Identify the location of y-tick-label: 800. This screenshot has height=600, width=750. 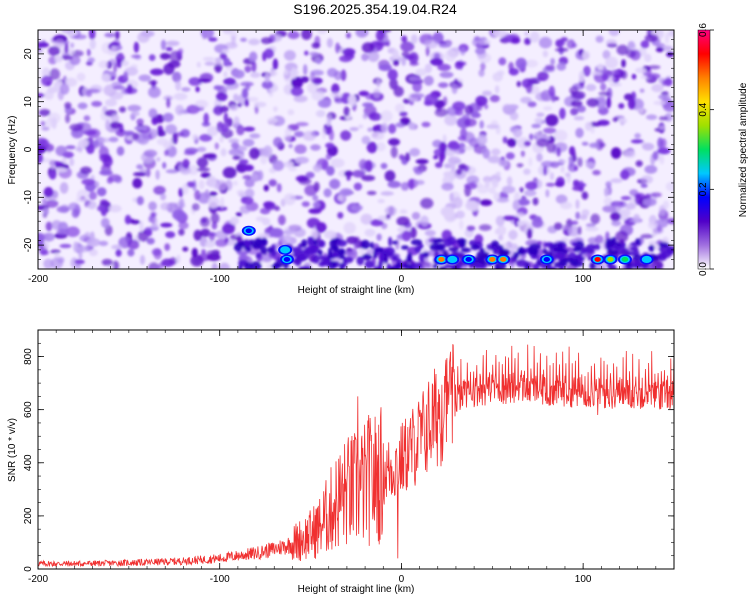
(28, 356).